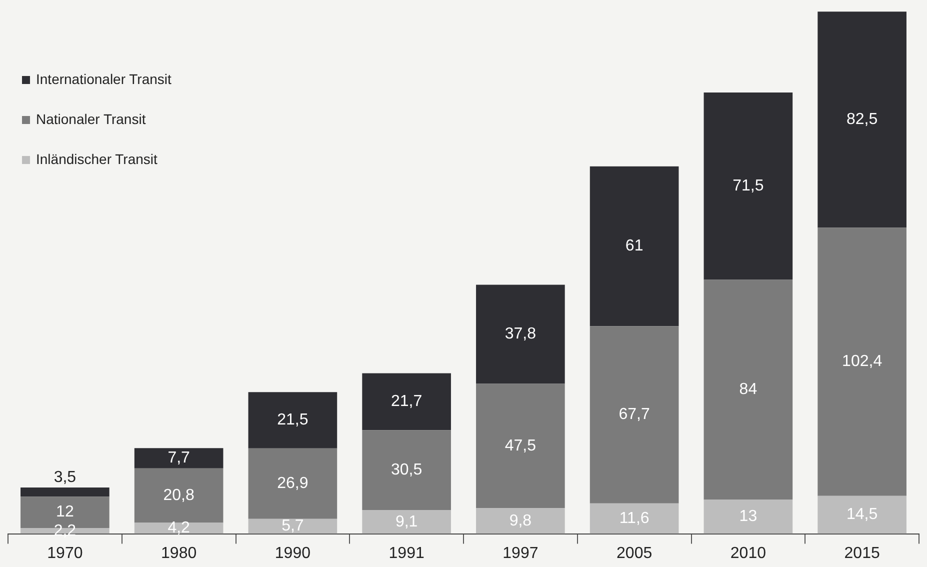 The height and width of the screenshot is (567, 927). Describe the element at coordinates (862, 553) in the screenshot. I see `x-tick-label: 2015` at that location.